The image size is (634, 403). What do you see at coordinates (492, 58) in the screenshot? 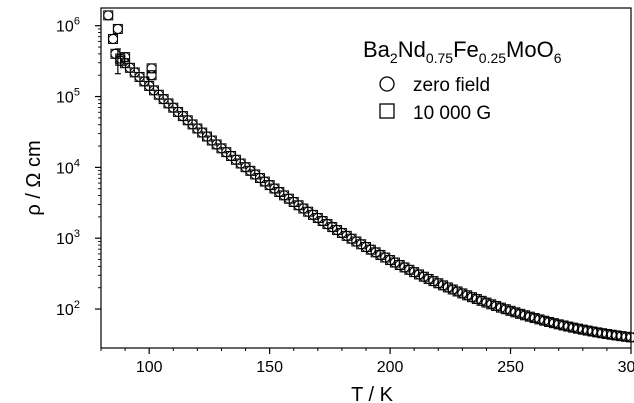
I see `title-subscript: 0.25` at bounding box center [492, 58].